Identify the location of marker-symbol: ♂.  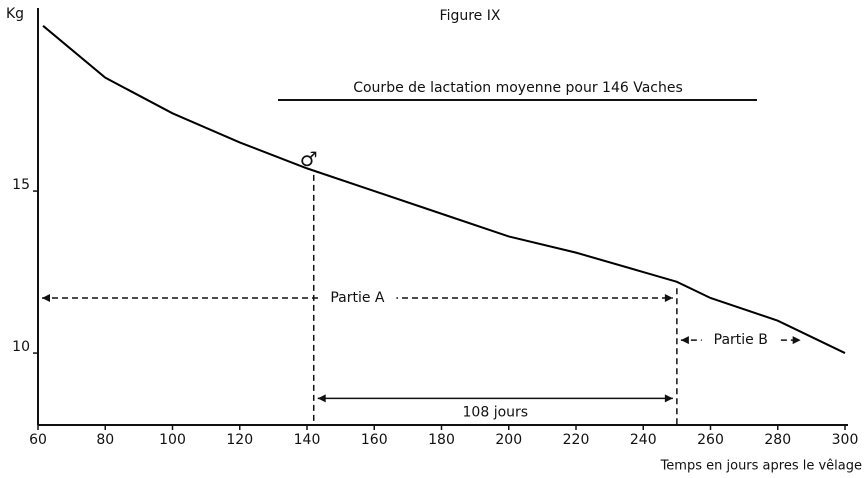
(309, 159).